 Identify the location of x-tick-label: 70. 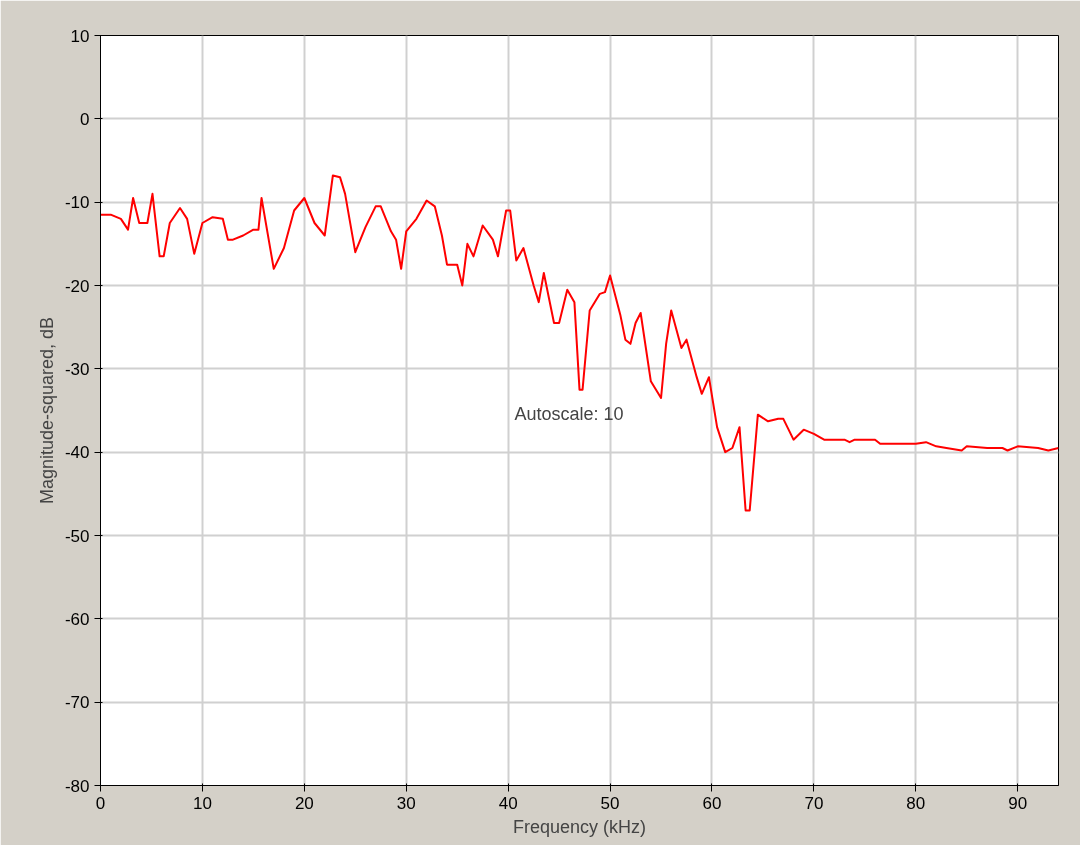
(814, 803).